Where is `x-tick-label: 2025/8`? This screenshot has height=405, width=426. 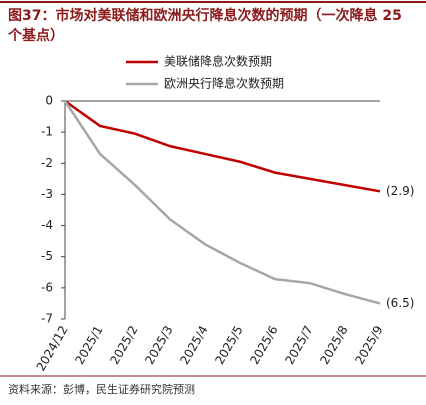
x-tick-label: 2025/8 is located at coordinates (333, 345).